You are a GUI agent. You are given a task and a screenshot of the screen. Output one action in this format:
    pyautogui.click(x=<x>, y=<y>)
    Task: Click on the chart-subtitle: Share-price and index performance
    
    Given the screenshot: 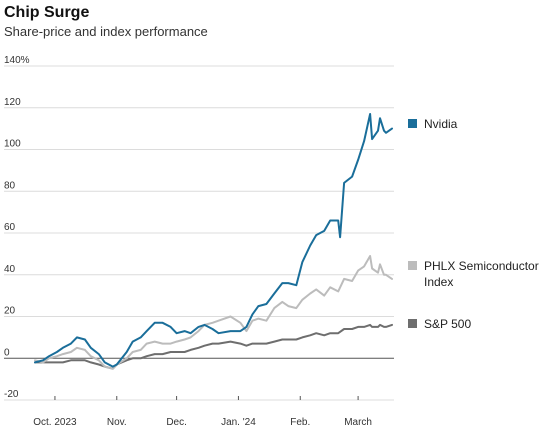 What is the action you would take?
    pyautogui.click(x=106, y=31)
    